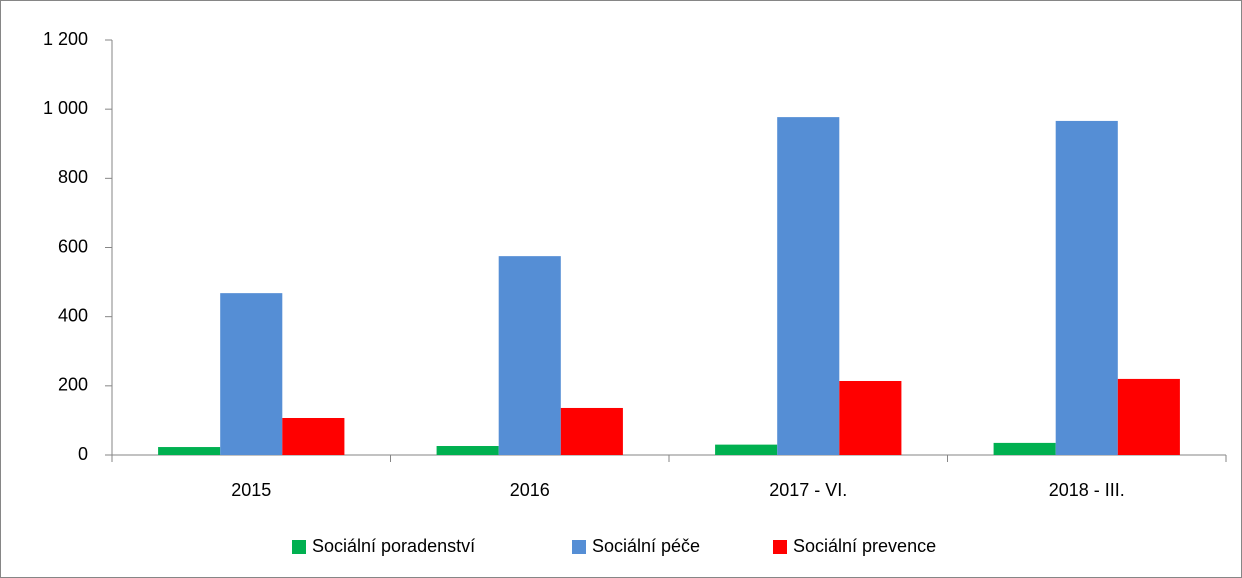  What do you see at coordinates (65, 108) in the screenshot?
I see `y-tick-label: 1 000` at bounding box center [65, 108].